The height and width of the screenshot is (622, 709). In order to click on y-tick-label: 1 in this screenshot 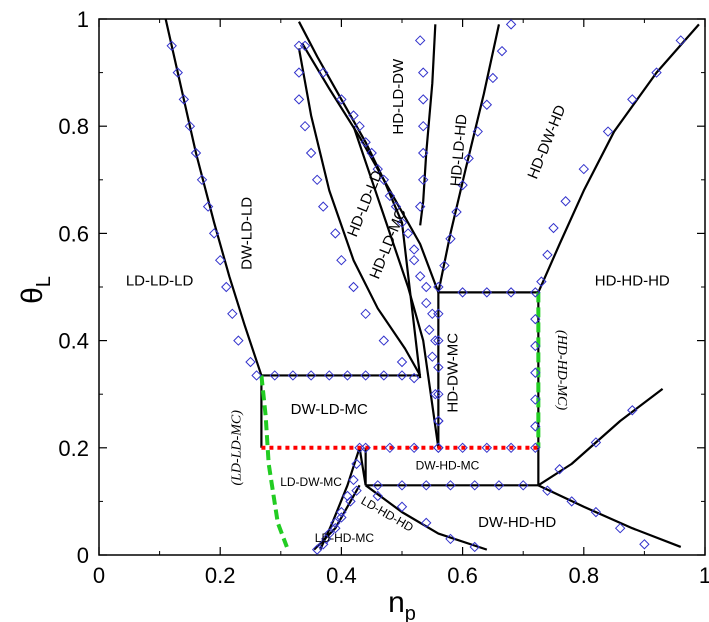, I will do `click(83, 19)`.